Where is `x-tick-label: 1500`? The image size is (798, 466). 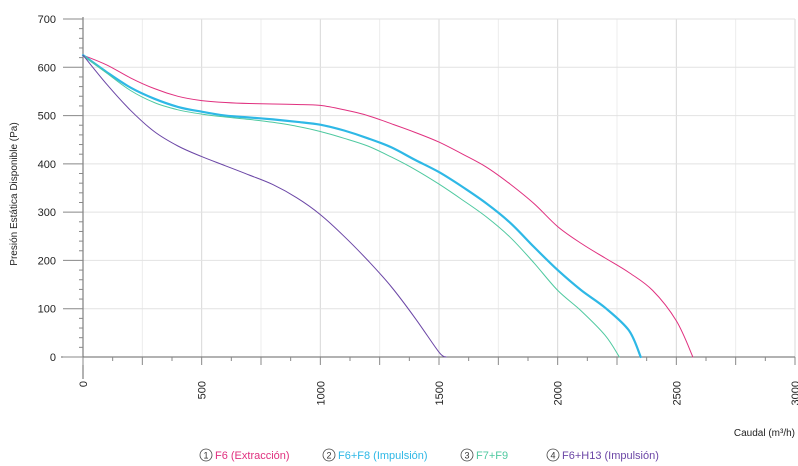
x-tick-label: 1500 is located at coordinates (440, 393).